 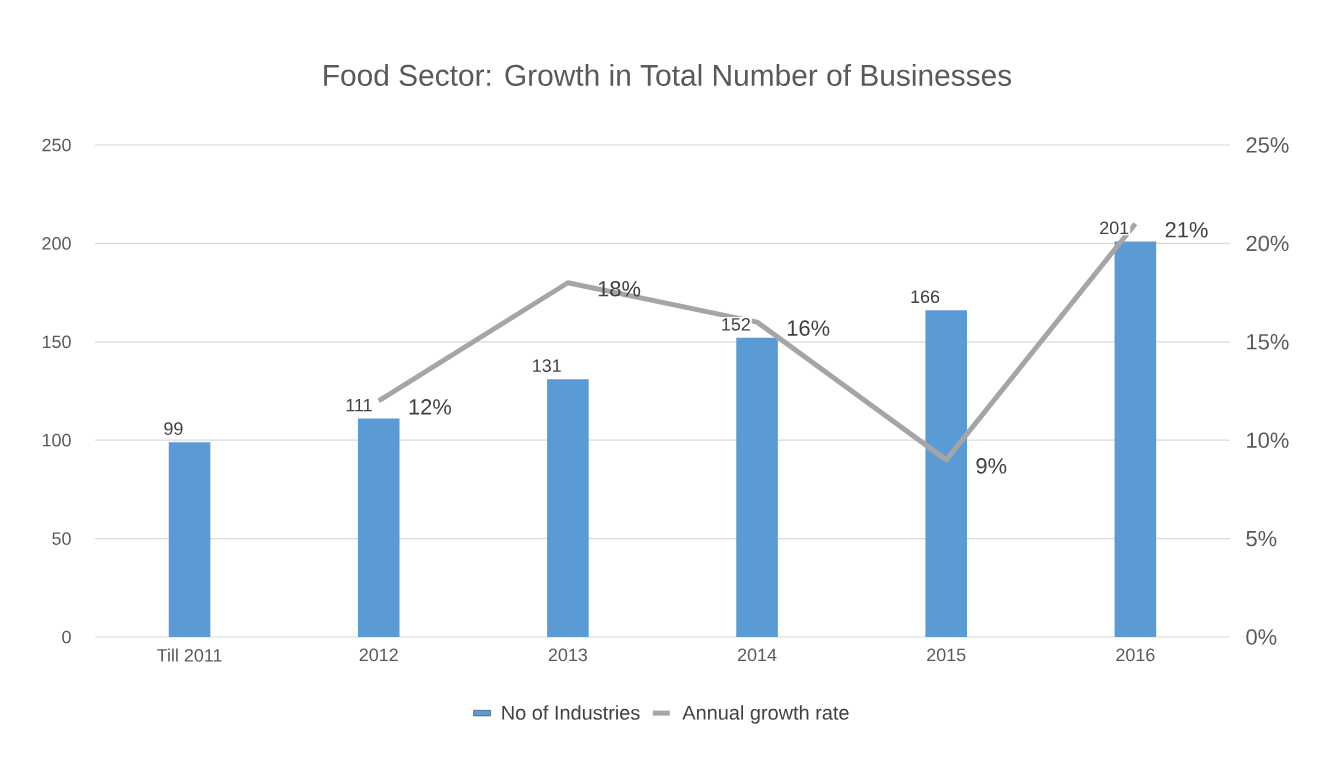 What do you see at coordinates (1261, 637) in the screenshot?
I see `y2-tick-label: 0%` at bounding box center [1261, 637].